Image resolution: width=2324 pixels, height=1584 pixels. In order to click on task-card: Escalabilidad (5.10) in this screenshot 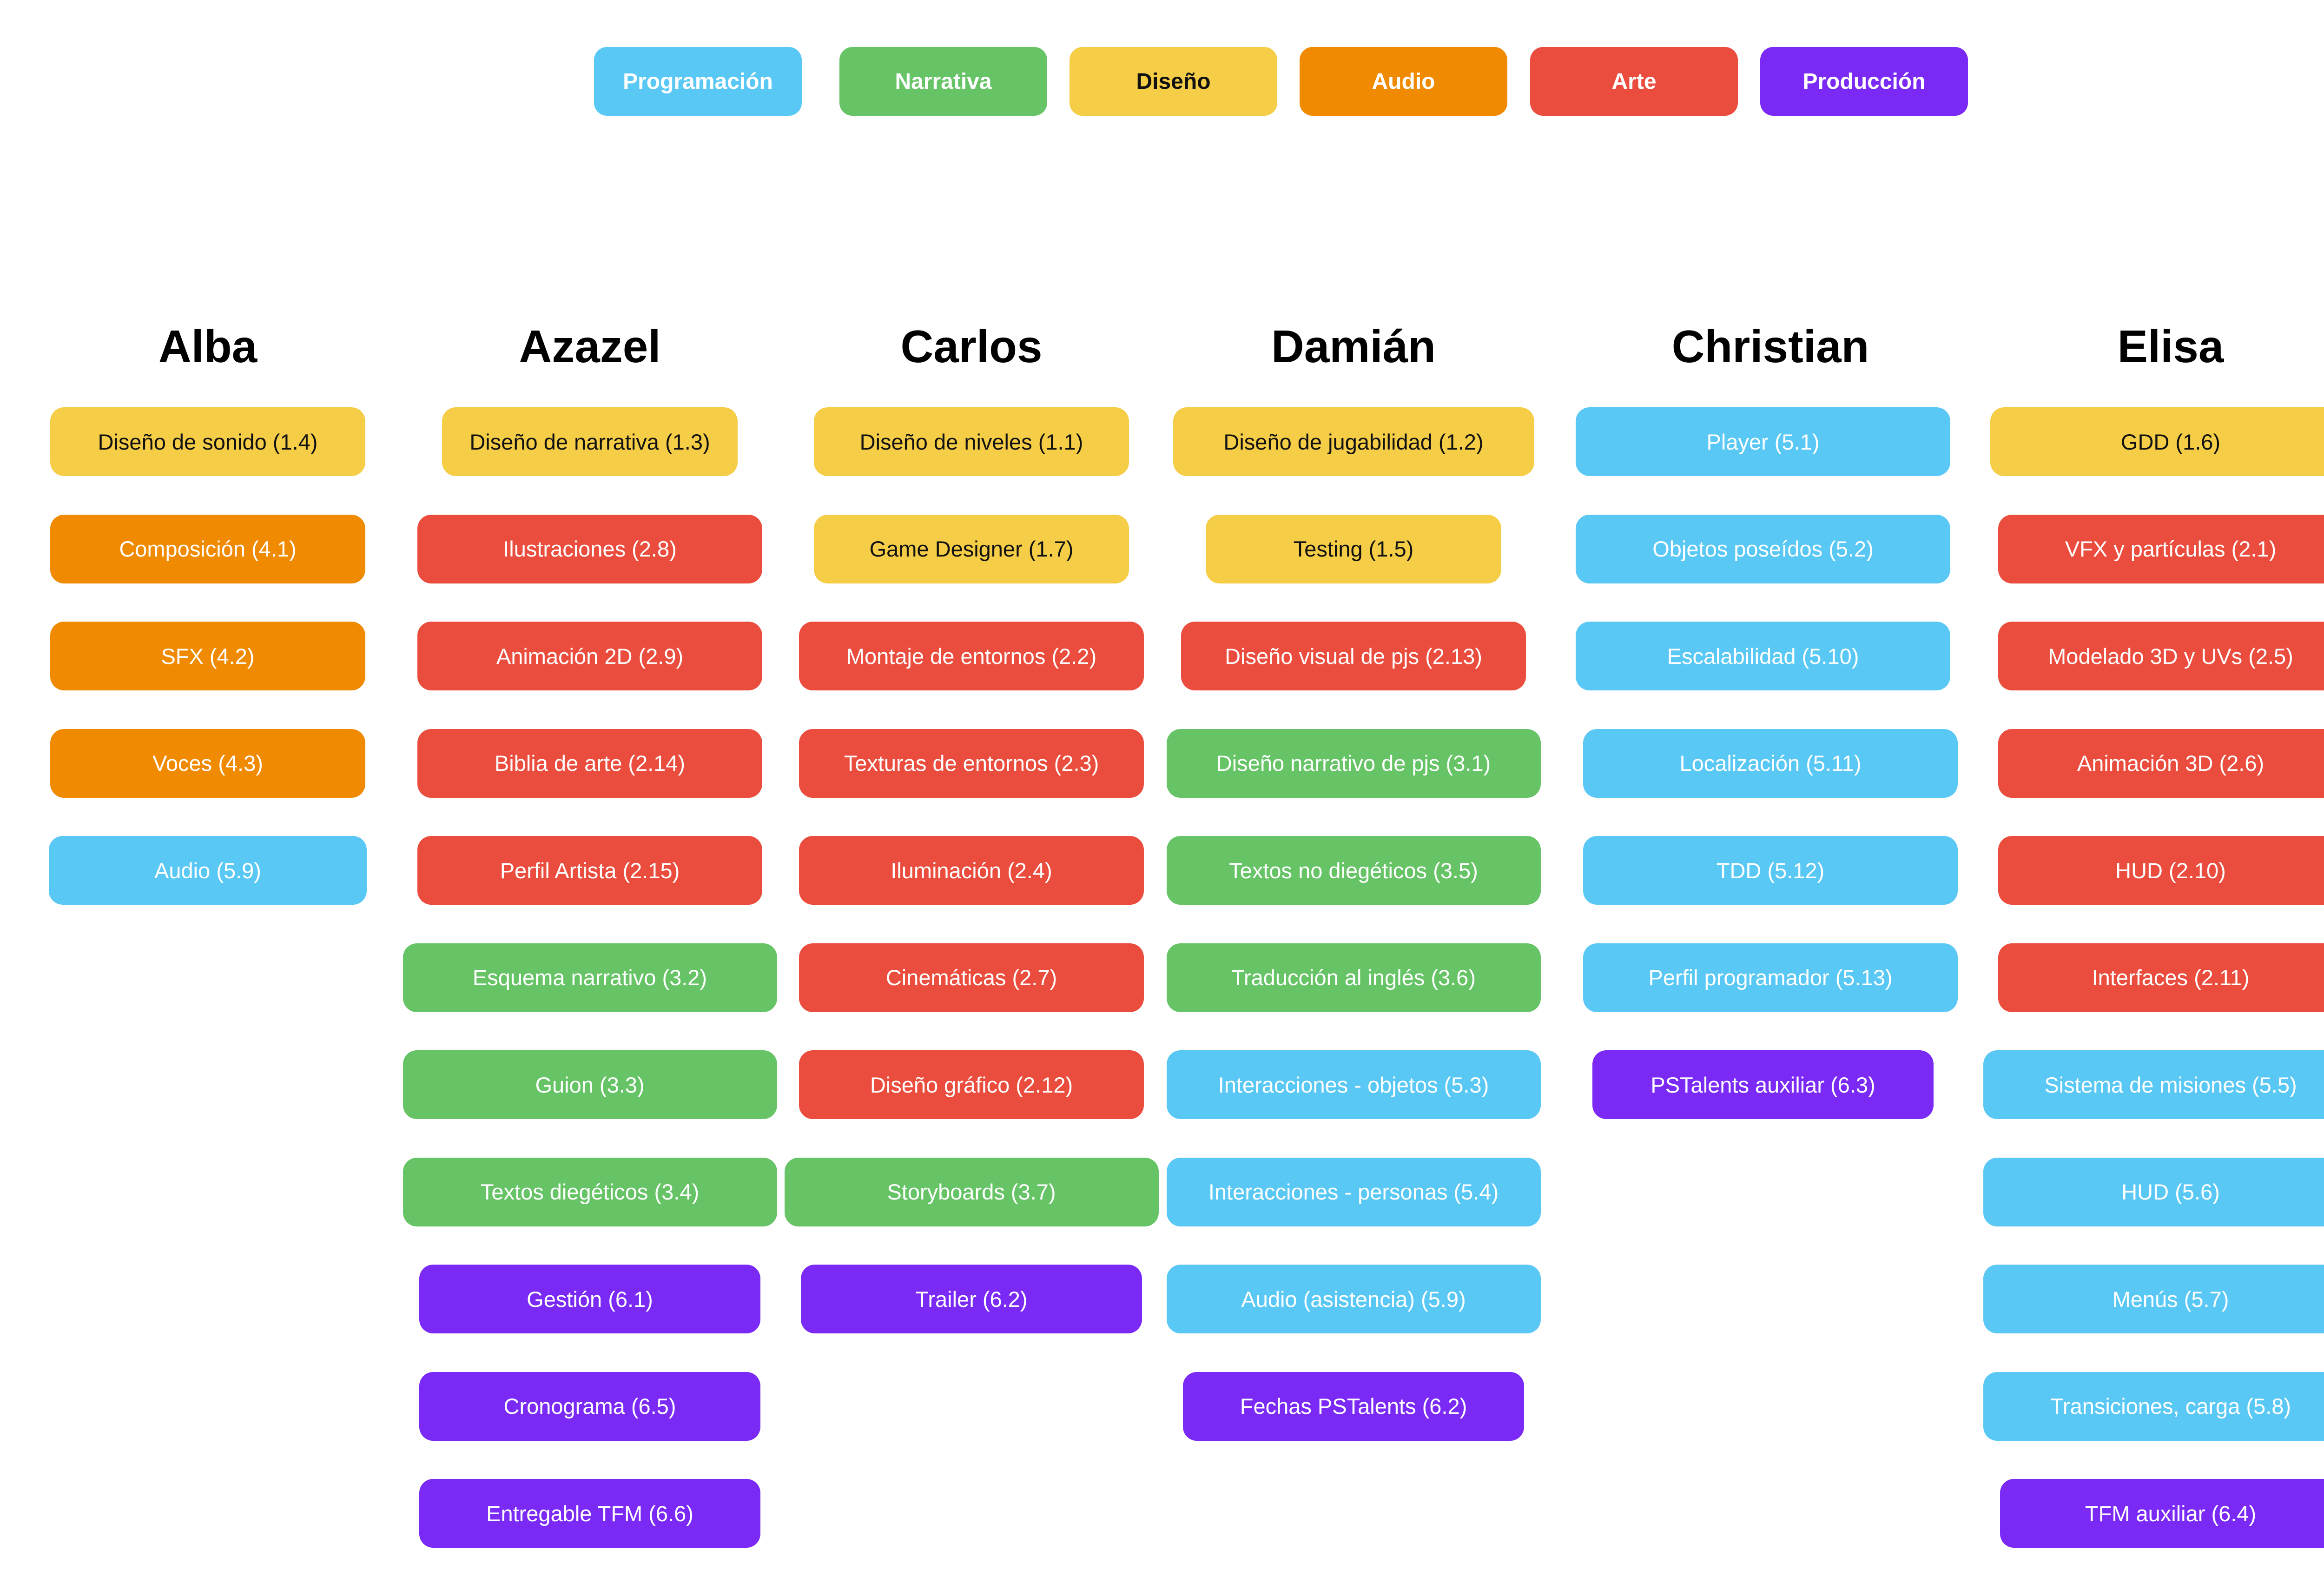, I will do `click(1763, 656)`.